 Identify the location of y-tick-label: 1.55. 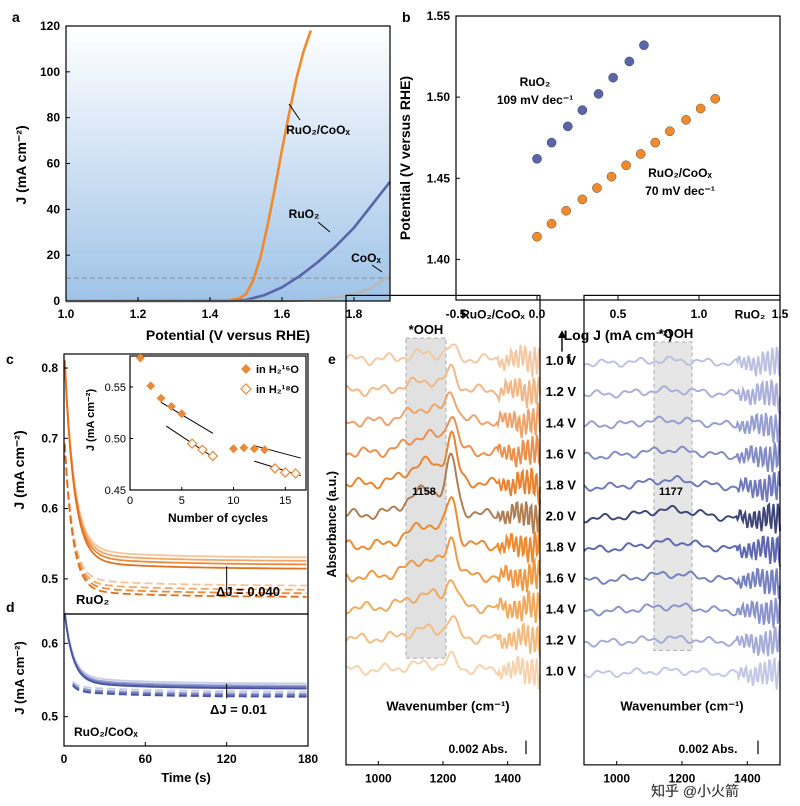
(439, 16).